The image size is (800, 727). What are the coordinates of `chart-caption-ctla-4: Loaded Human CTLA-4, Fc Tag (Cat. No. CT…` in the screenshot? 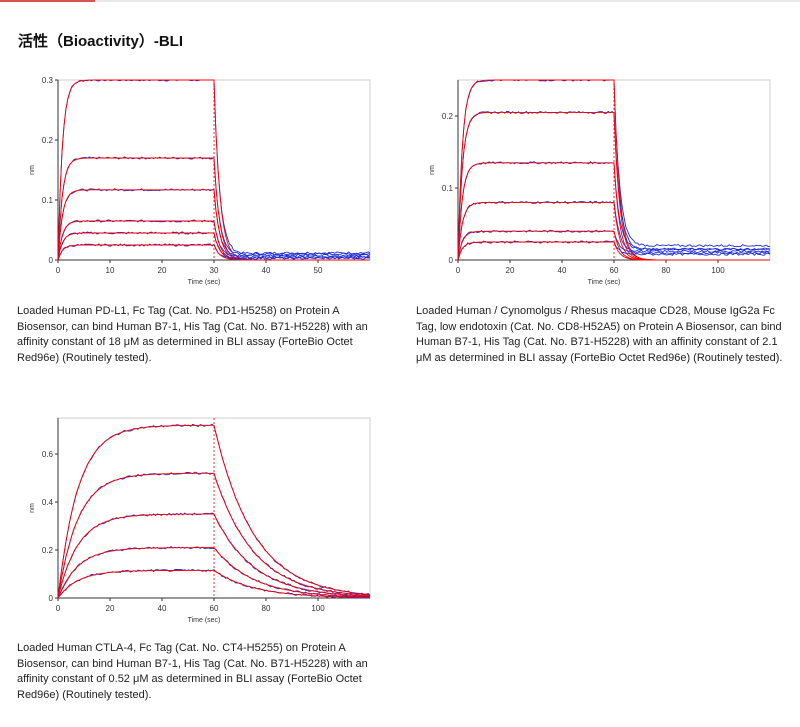 It's located at (192, 671).